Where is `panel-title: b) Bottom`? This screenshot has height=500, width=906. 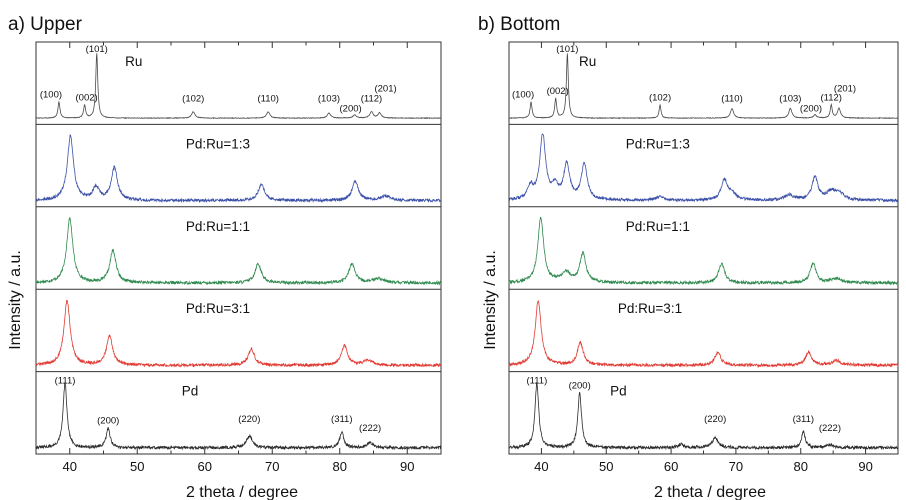 panel-title: b) Bottom is located at coordinates (519, 24).